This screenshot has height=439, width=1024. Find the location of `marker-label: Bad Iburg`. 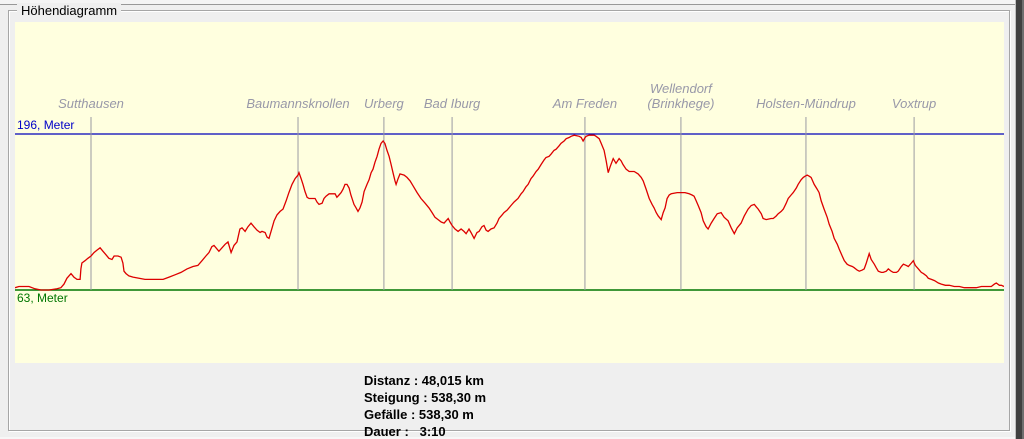

marker-label: Bad Iburg is located at coordinates (452, 103).